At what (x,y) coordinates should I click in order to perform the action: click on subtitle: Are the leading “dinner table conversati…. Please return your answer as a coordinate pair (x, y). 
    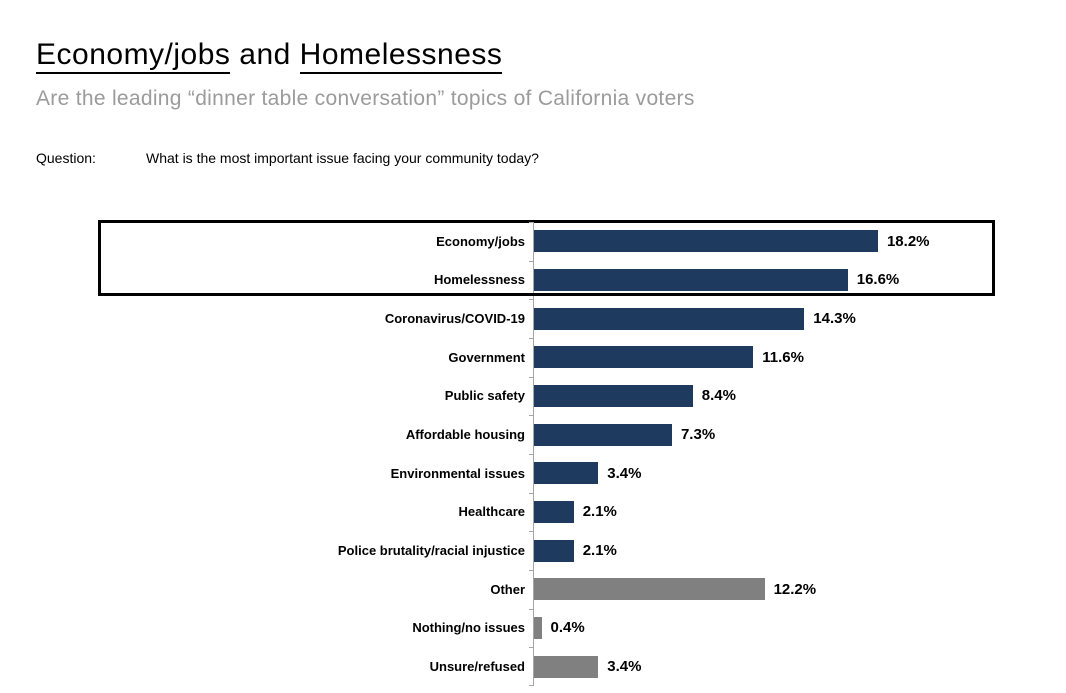
    Looking at the image, I should click on (365, 98).